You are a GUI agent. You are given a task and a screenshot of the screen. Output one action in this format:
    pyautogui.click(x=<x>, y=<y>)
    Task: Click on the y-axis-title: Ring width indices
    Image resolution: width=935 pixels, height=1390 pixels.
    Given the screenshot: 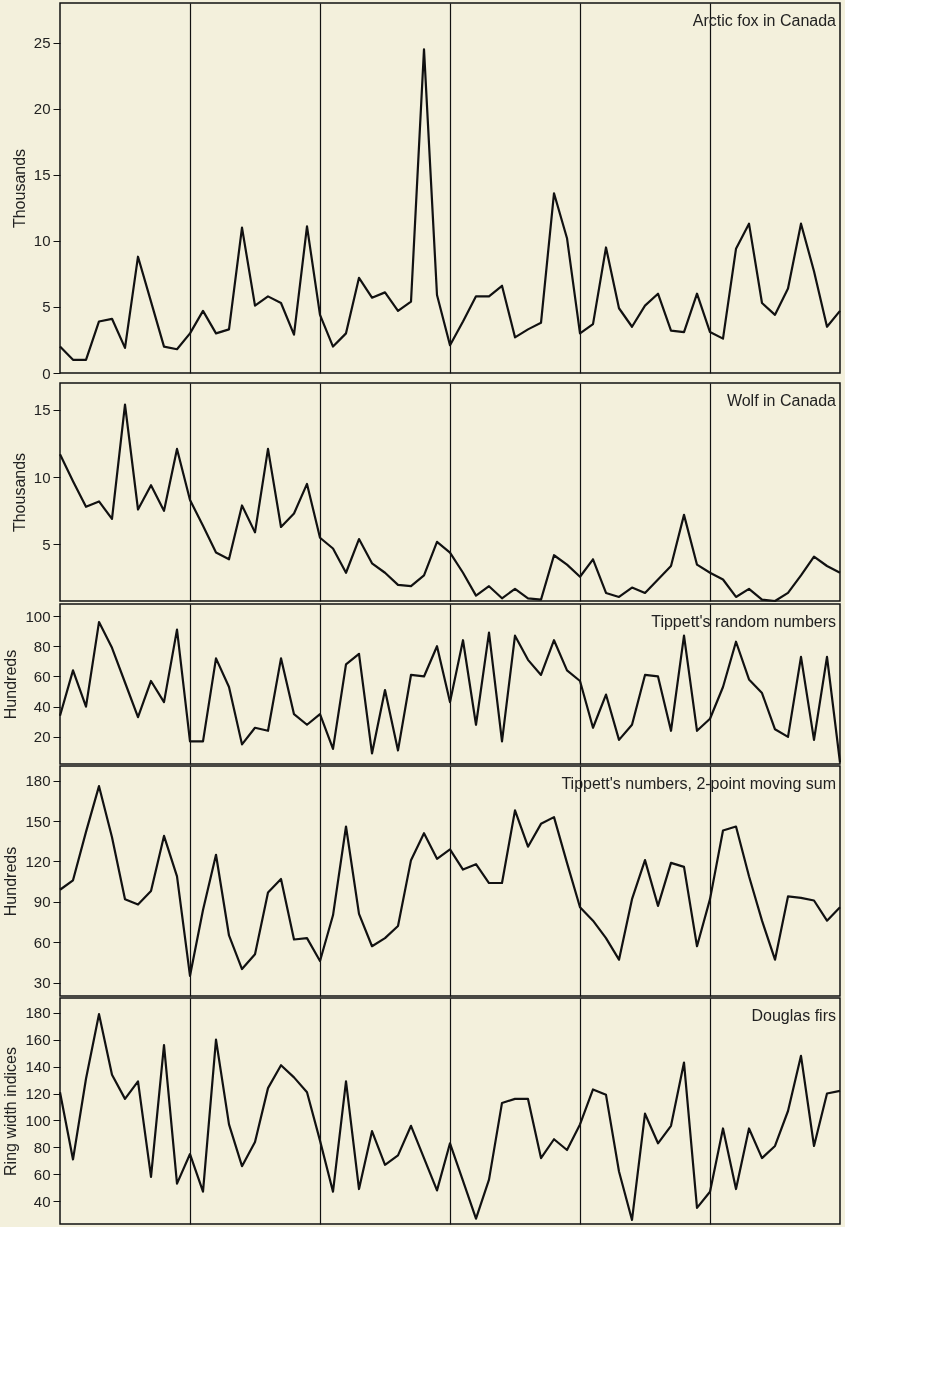 What is the action you would take?
    pyautogui.click(x=11, y=1111)
    